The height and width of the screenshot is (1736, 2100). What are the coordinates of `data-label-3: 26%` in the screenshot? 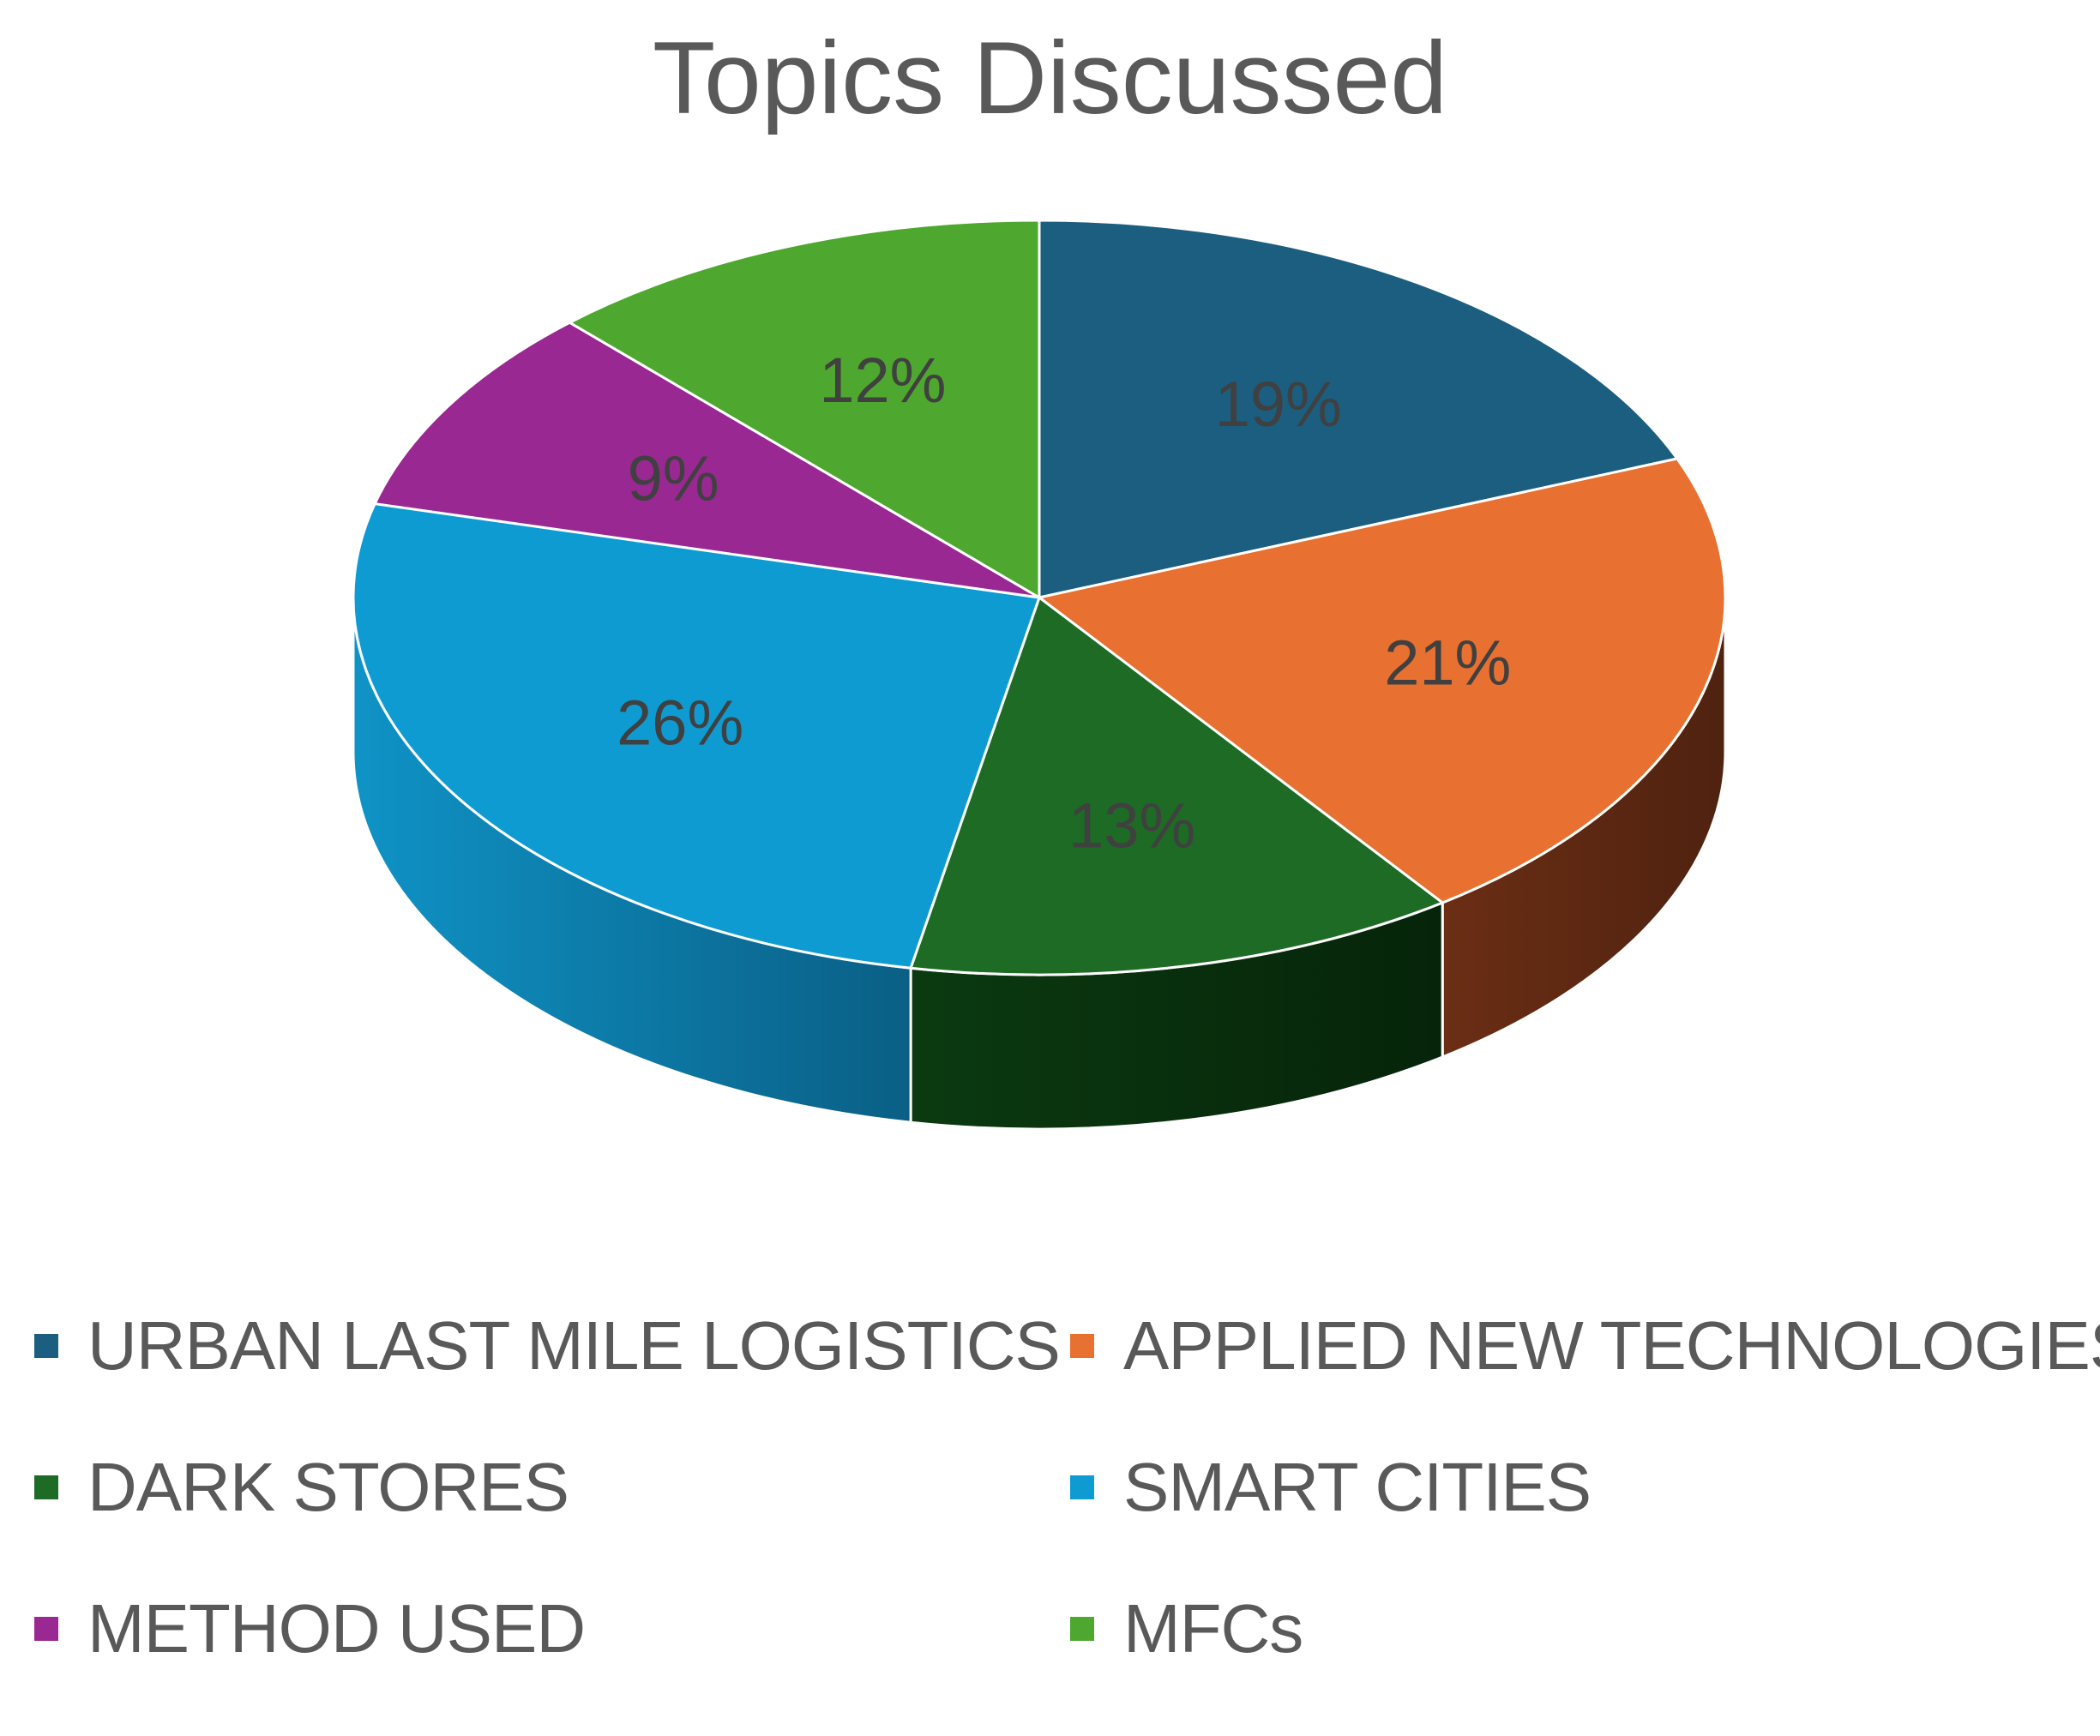 It's located at (680, 723).